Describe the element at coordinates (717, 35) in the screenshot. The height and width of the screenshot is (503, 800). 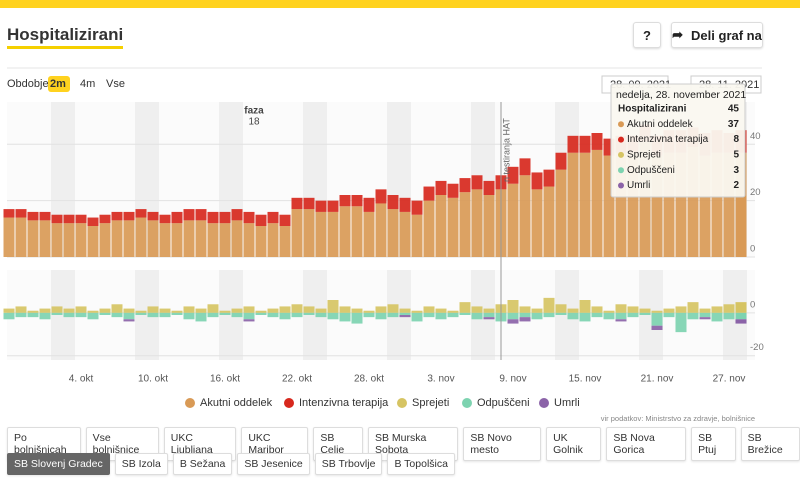
I see `share-button: ➦ Deli graf na` at that location.